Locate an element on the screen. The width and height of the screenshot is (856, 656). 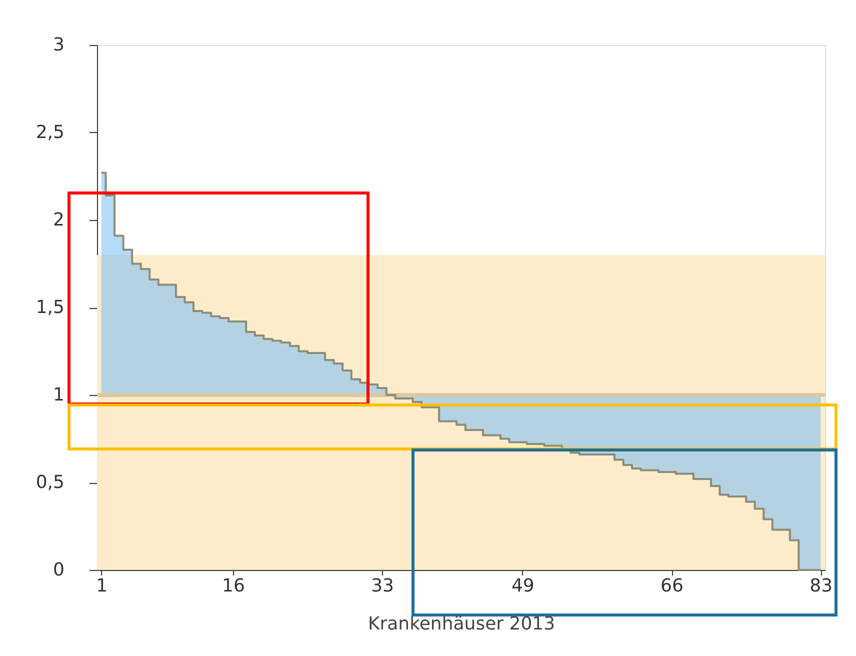
y-tick-label: 1,5 is located at coordinates (50, 307).